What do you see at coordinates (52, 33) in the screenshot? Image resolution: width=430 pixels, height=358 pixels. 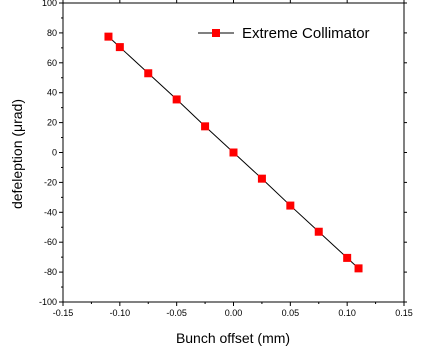 I see `y-tick-label: 80` at bounding box center [52, 33].